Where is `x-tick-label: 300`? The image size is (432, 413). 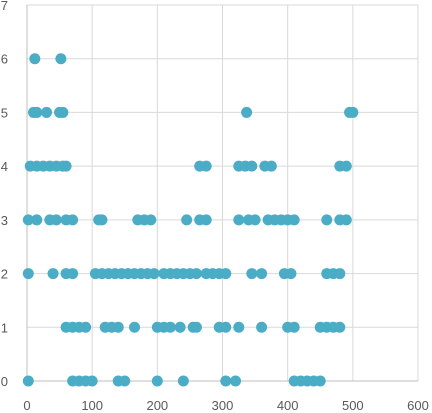
x-tick-label: 300 is located at coordinates (223, 405).